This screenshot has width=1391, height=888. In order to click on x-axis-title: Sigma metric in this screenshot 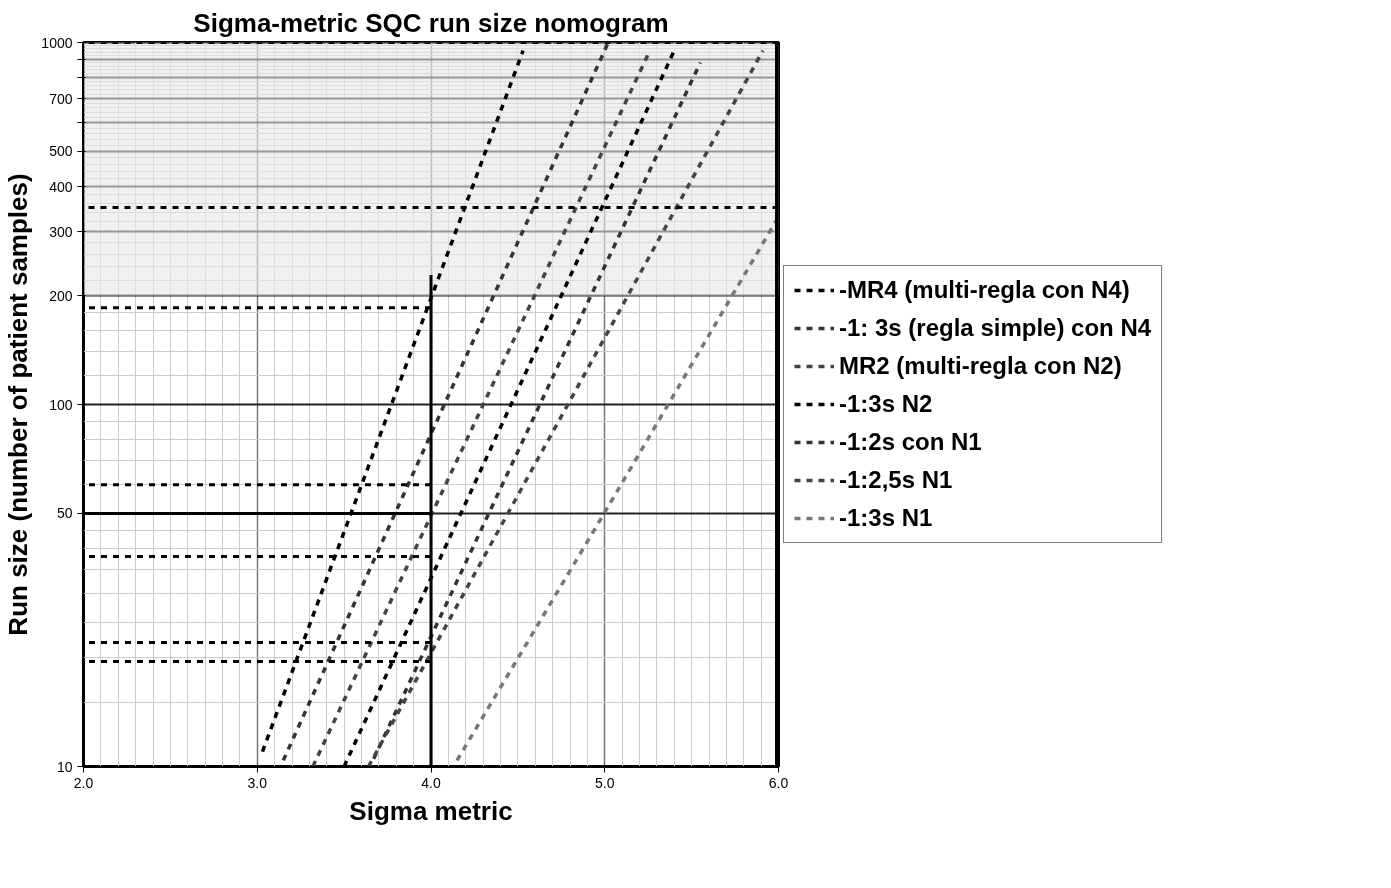, I will do `click(431, 810)`.